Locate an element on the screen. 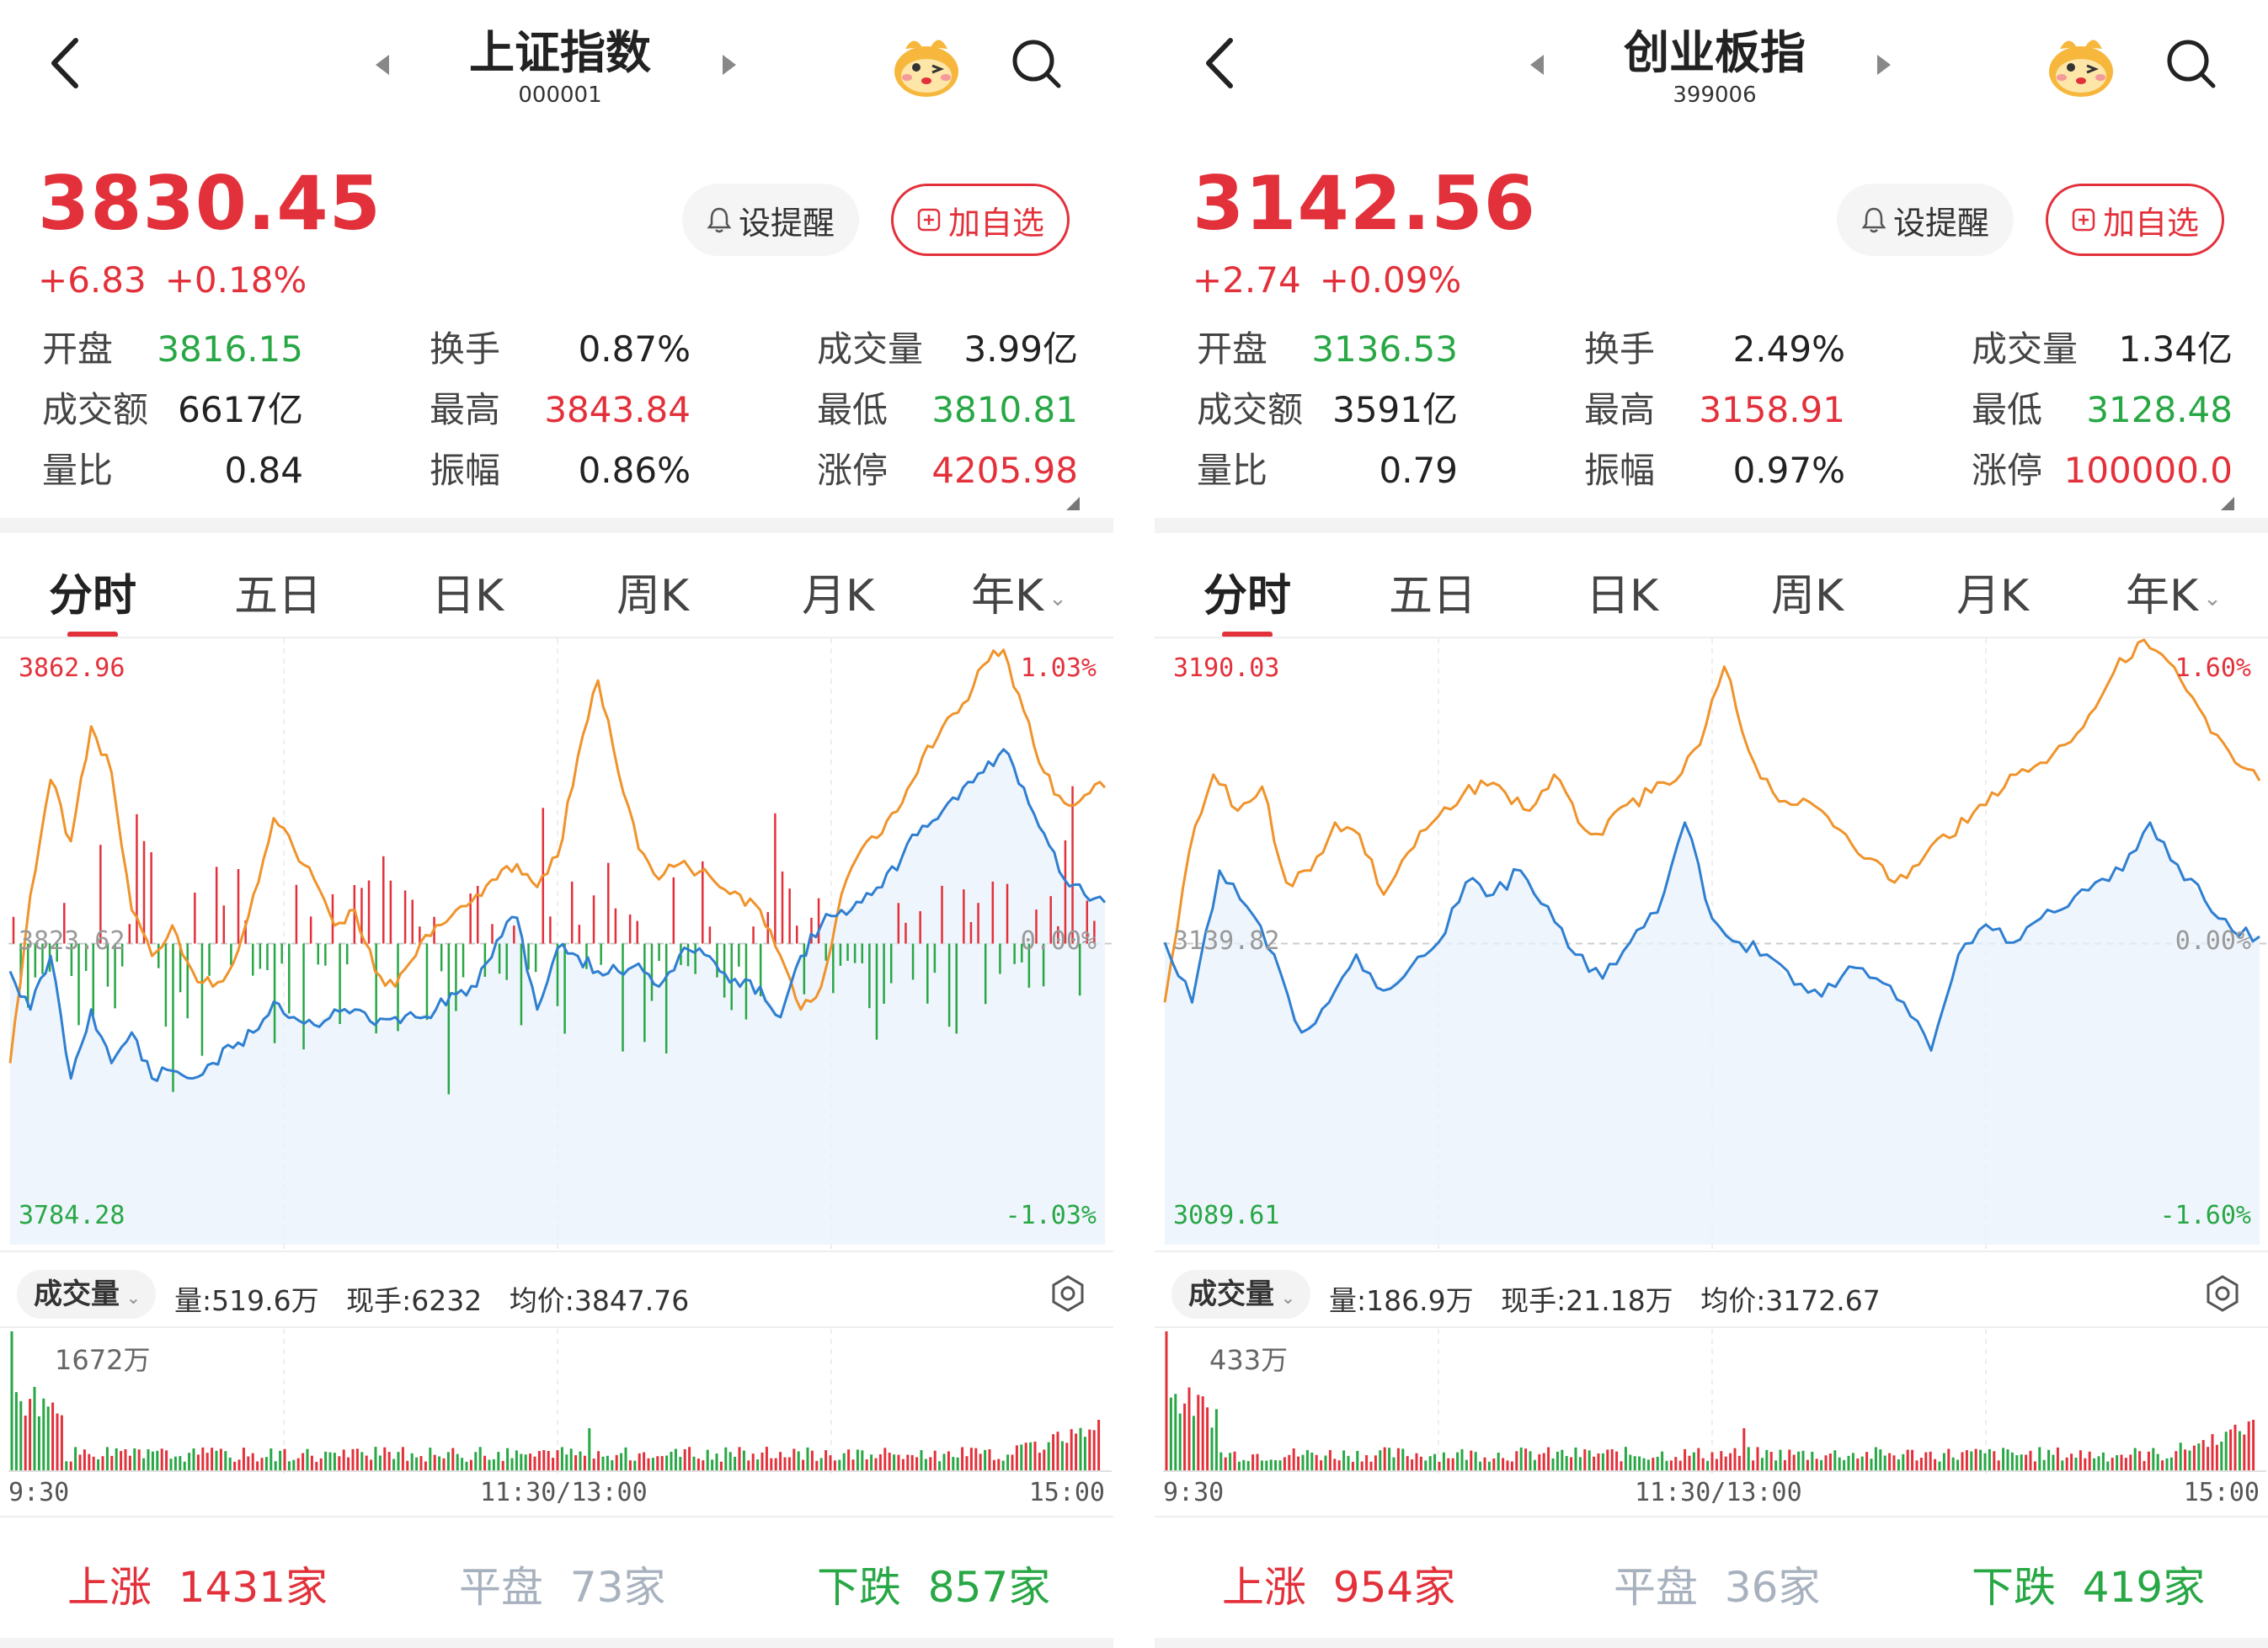  volume-max-label: 433万 is located at coordinates (1249, 1360).